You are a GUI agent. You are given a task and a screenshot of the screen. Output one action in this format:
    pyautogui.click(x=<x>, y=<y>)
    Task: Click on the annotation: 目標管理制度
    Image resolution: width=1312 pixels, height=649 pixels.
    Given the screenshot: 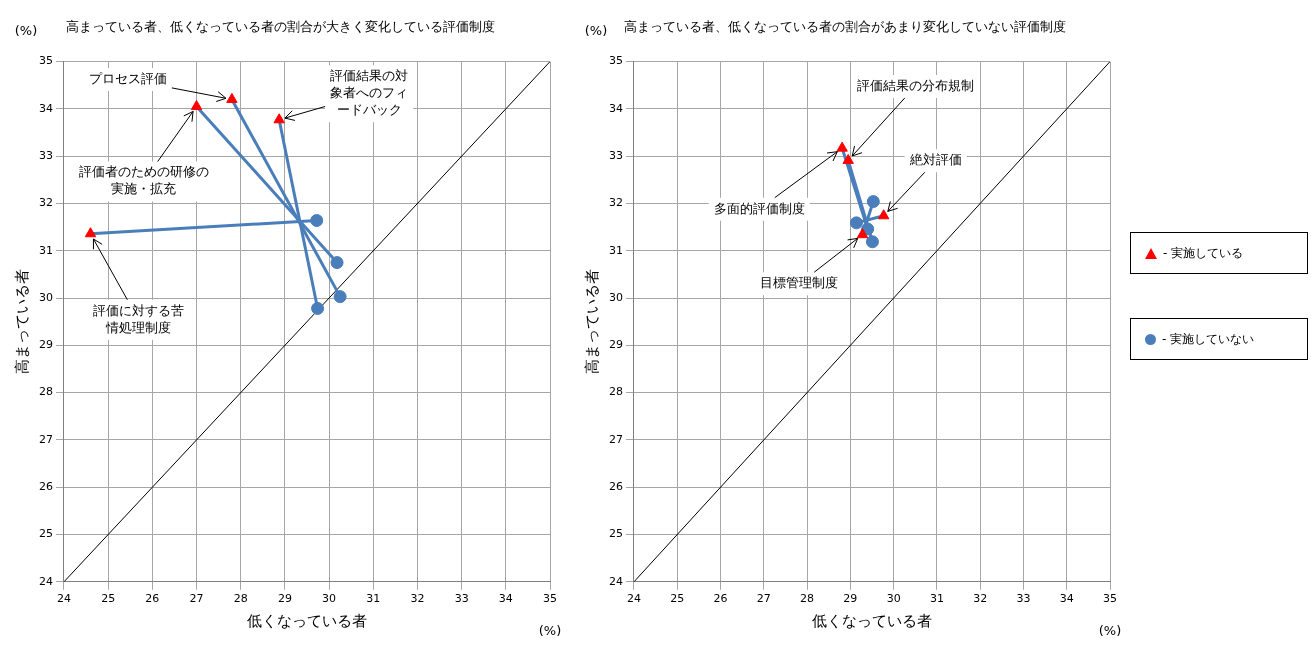 What is the action you would take?
    pyautogui.click(x=799, y=283)
    